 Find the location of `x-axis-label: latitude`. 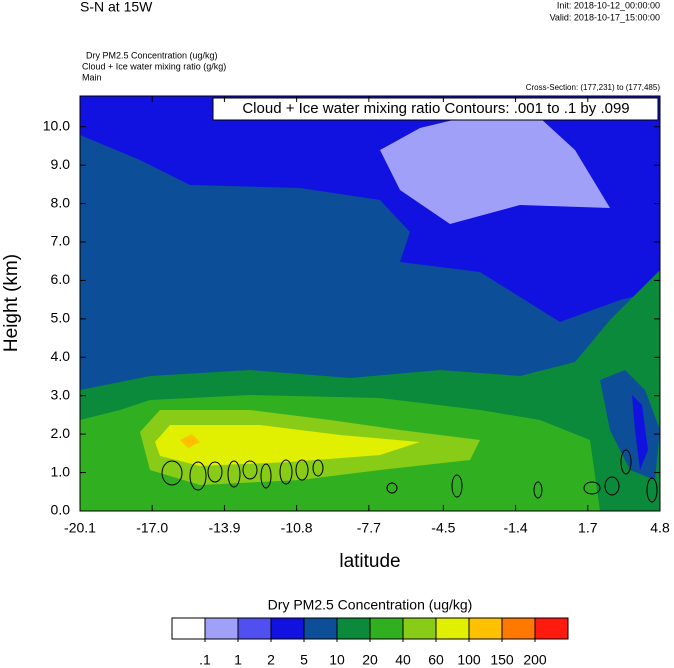

x-axis-label: latitude is located at coordinates (369, 561).